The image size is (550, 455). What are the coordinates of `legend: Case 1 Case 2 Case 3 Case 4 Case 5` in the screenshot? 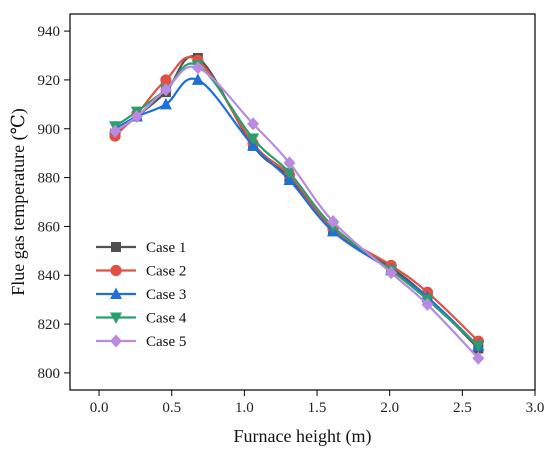 It's located at (141, 295).